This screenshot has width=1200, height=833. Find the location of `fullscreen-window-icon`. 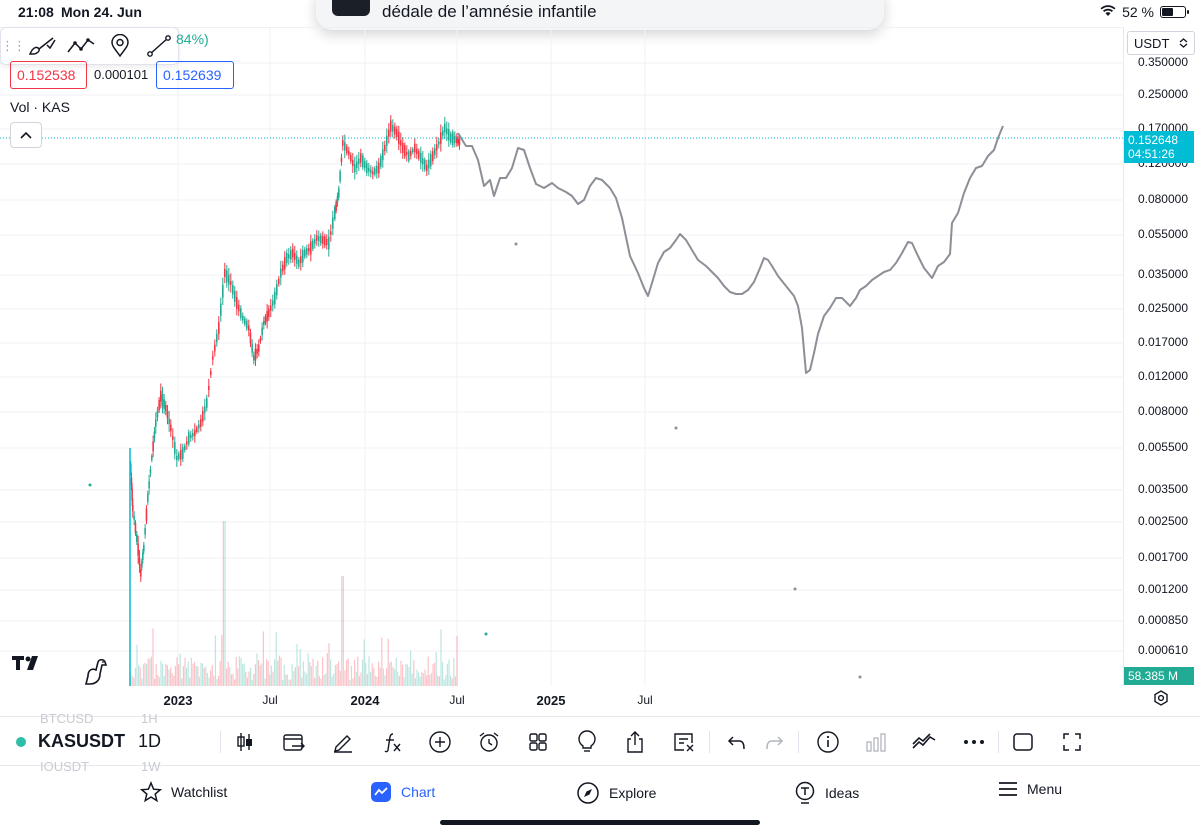

fullscreen-window-icon is located at coordinates (1023, 742).